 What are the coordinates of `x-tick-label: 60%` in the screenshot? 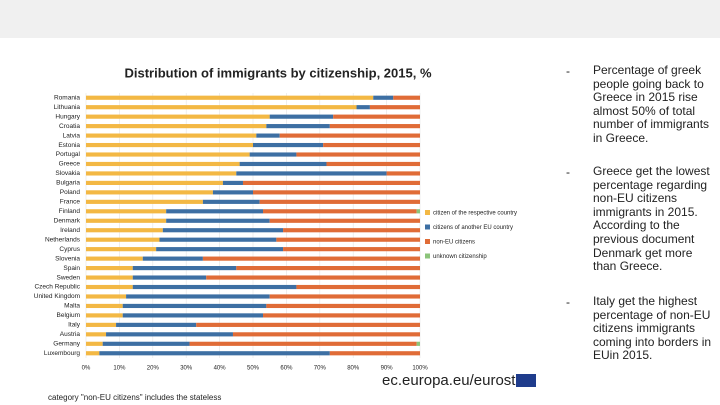 It's located at (286, 369).